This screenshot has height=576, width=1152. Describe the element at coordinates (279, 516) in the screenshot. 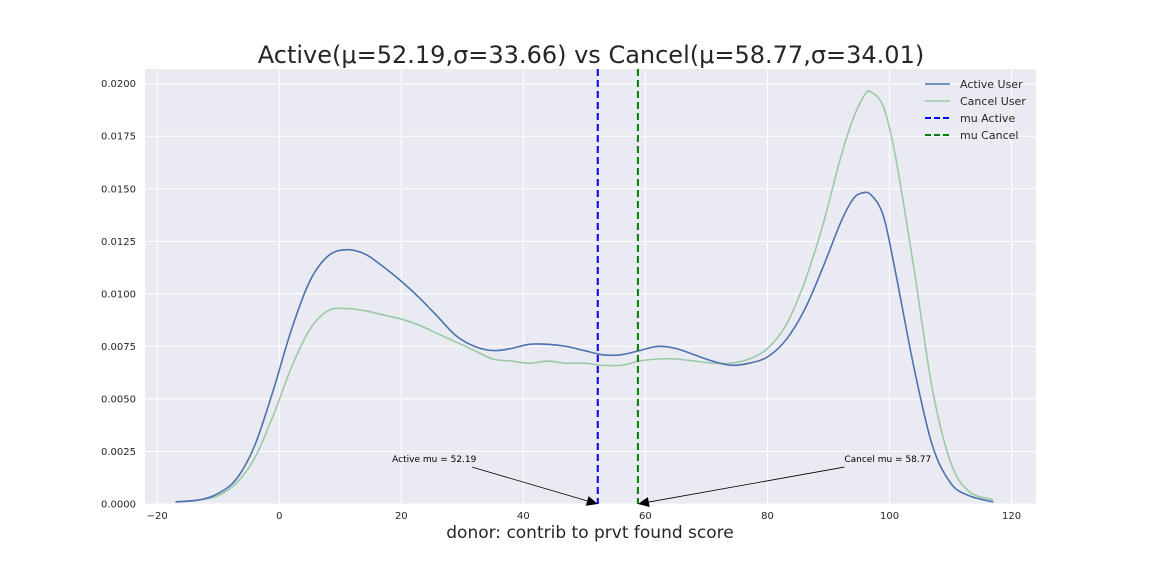

I see `x-tick-label: 0` at that location.